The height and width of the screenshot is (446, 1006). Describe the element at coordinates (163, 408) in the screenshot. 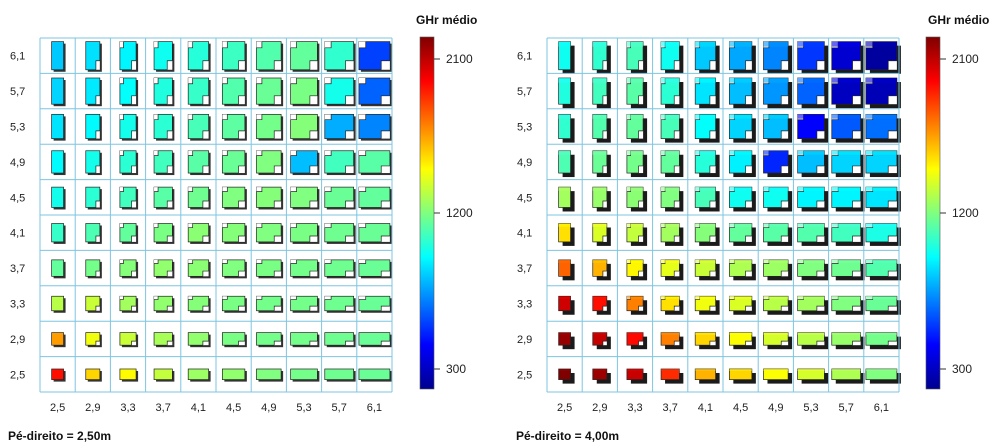

I see `x-tick-label: 3,7` at that location.